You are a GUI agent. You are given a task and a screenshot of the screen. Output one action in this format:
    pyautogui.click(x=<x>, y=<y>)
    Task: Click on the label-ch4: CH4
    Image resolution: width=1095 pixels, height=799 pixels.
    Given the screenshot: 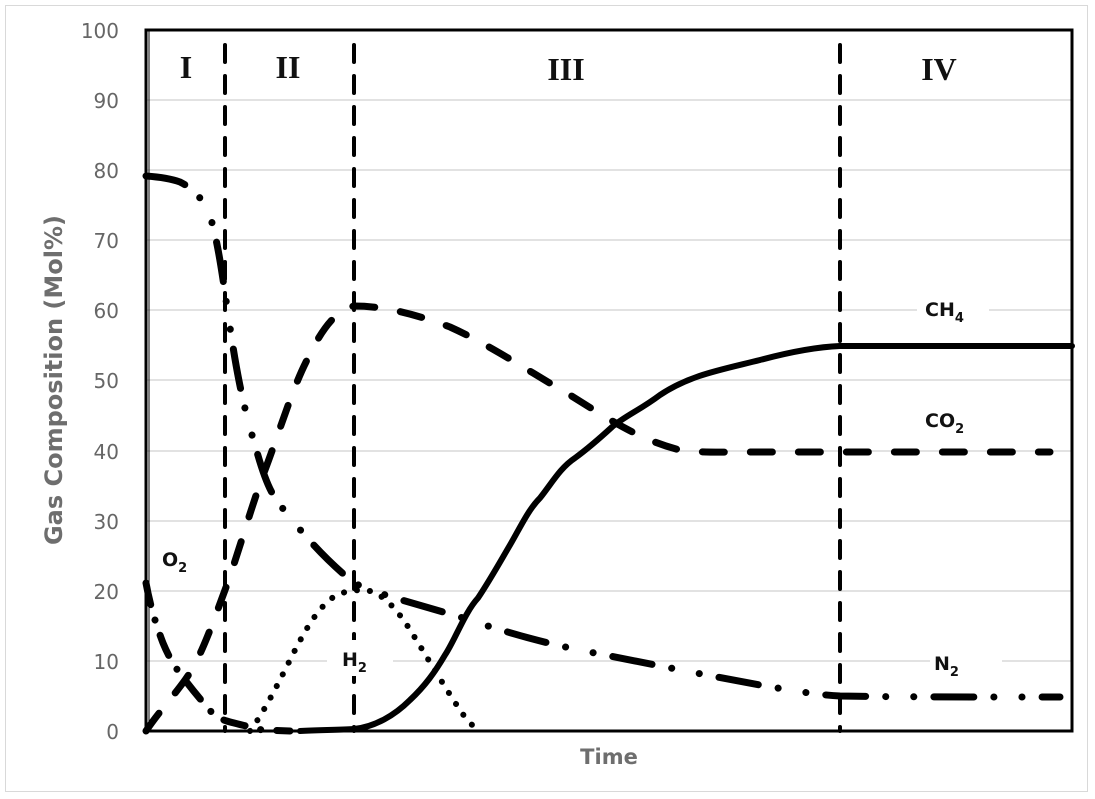 What is the action you would take?
    pyautogui.click(x=944, y=312)
    